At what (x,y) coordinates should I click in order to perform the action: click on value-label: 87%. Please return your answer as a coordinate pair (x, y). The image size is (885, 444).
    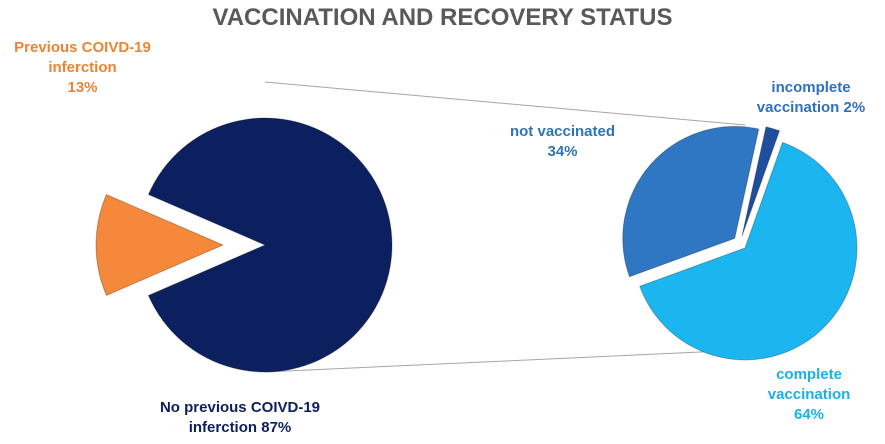
    Looking at the image, I should click on (276, 427).